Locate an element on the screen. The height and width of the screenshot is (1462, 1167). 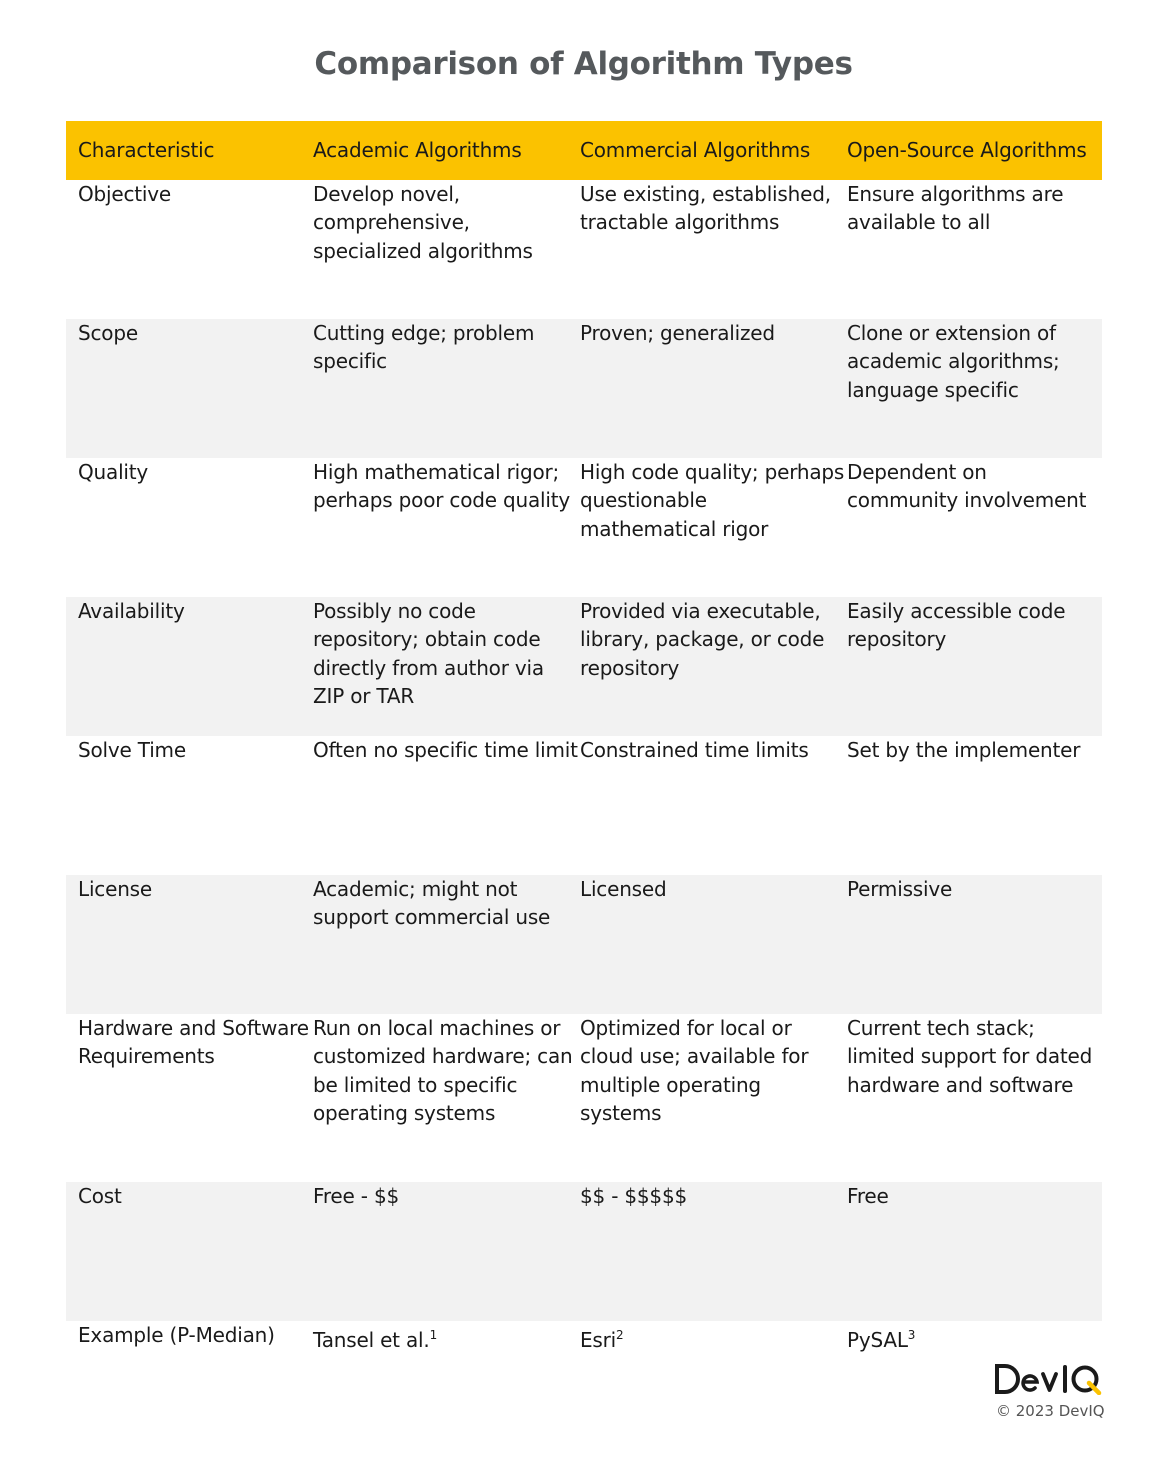
cell-open-source: Easily accessible code repository is located at coordinates (956, 625).